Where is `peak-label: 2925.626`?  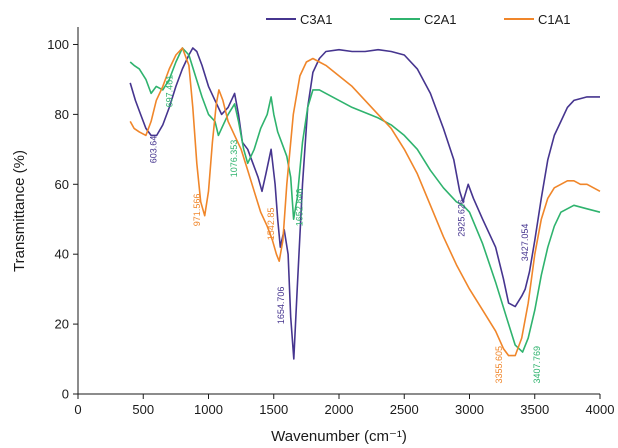 peak-label: 2925.626 is located at coordinates (461, 218).